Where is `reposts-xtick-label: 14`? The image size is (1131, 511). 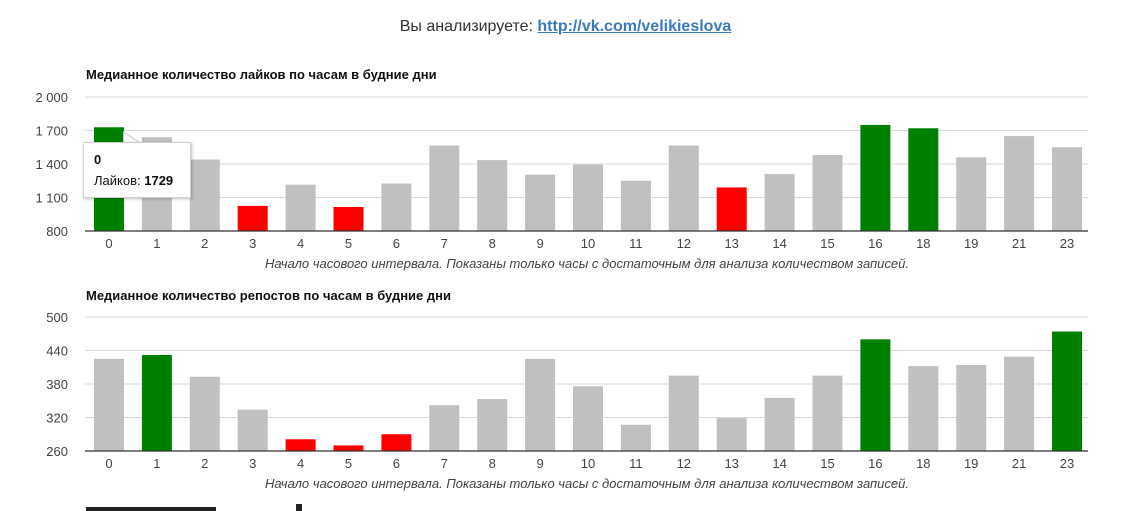
reposts-xtick-label: 14 is located at coordinates (779, 463).